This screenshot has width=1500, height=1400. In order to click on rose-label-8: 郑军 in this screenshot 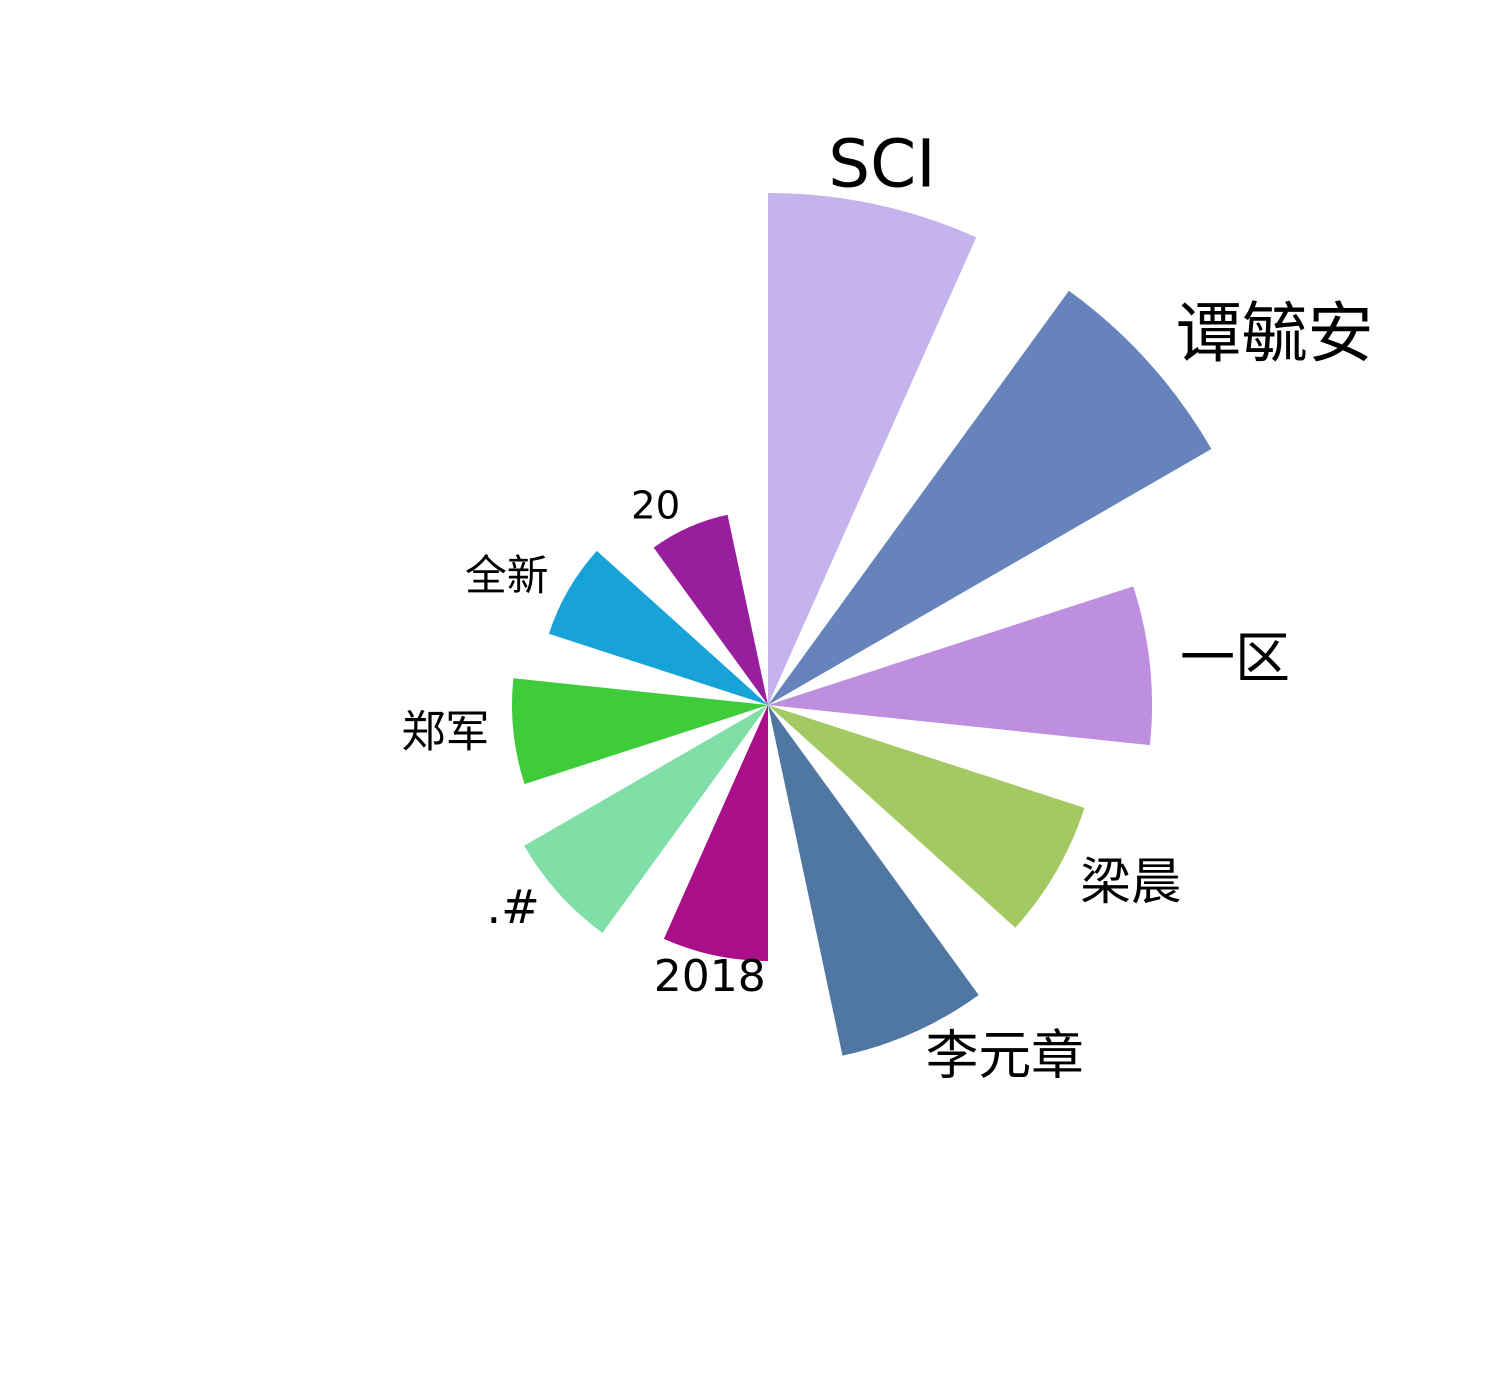, I will do `click(445, 731)`.